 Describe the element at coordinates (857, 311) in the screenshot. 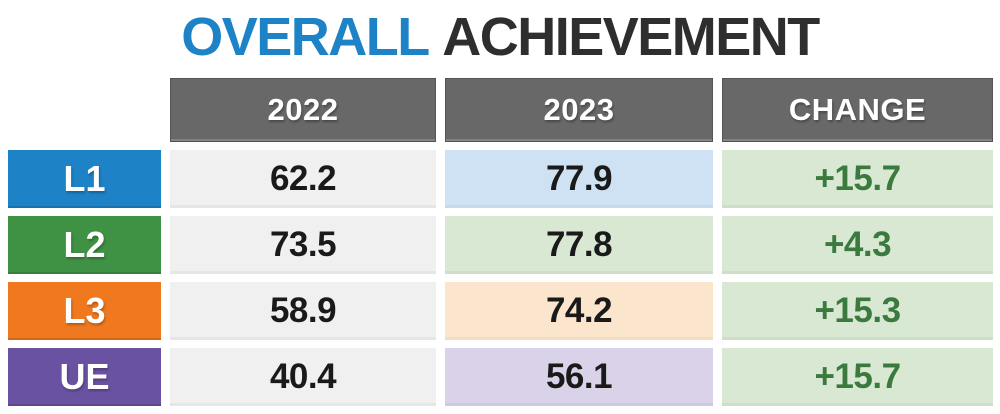

I see `cell-l3-change: +15.3` at that location.